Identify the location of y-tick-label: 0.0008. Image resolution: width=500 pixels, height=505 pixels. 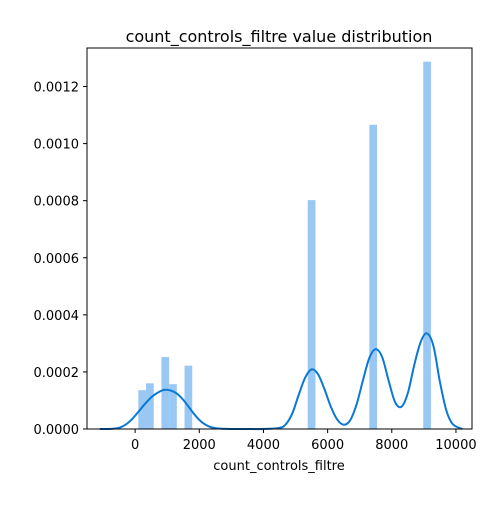
(57, 202).